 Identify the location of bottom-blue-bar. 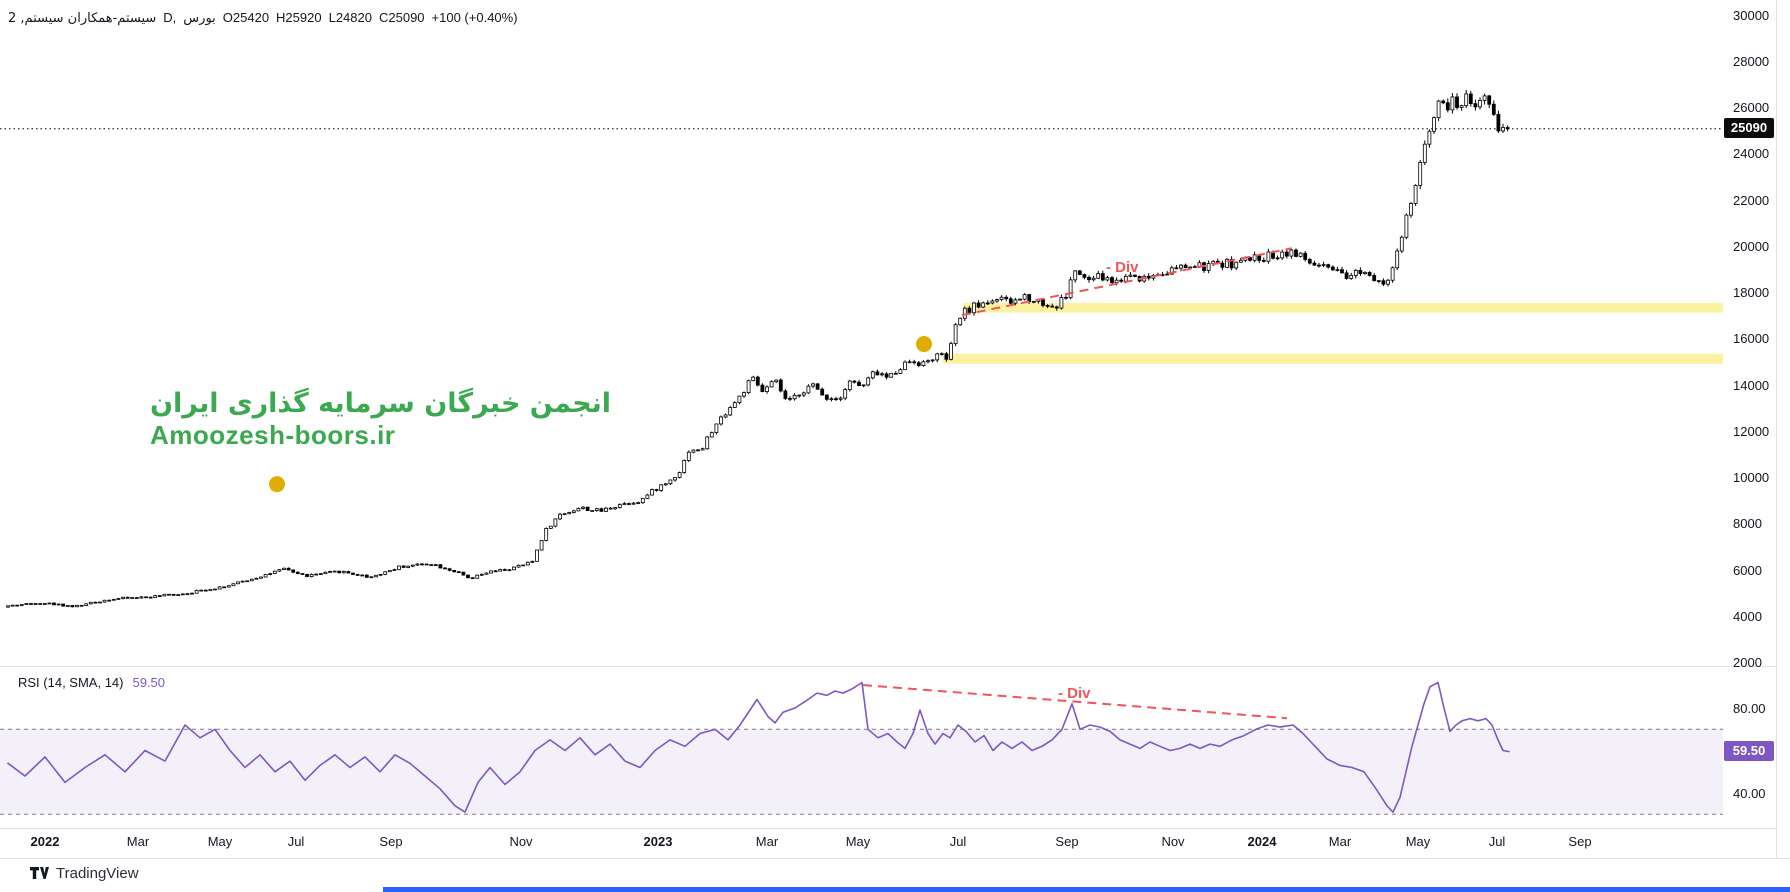
(1086, 889).